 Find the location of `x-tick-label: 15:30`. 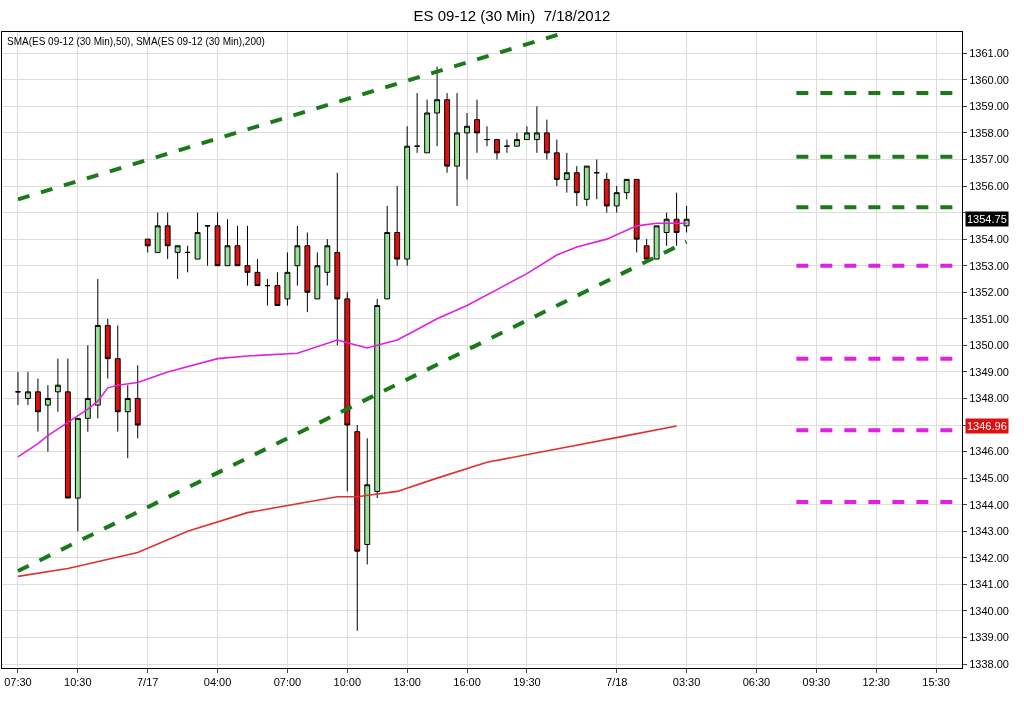

x-tick-label: 15:30 is located at coordinates (936, 682).